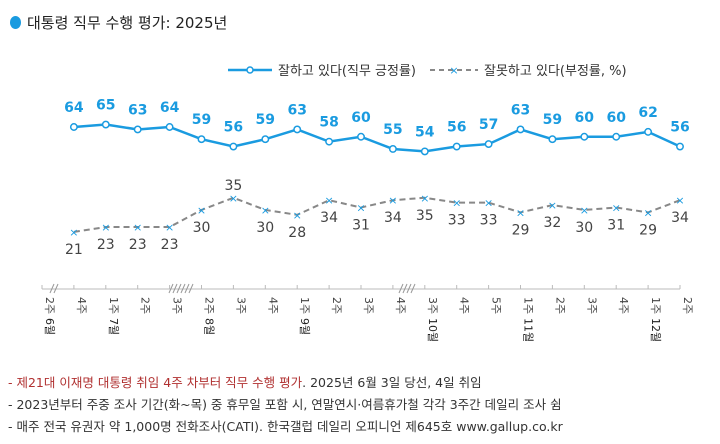 The image size is (720, 444). I want to click on approve-data-label: 55, so click(392, 130).